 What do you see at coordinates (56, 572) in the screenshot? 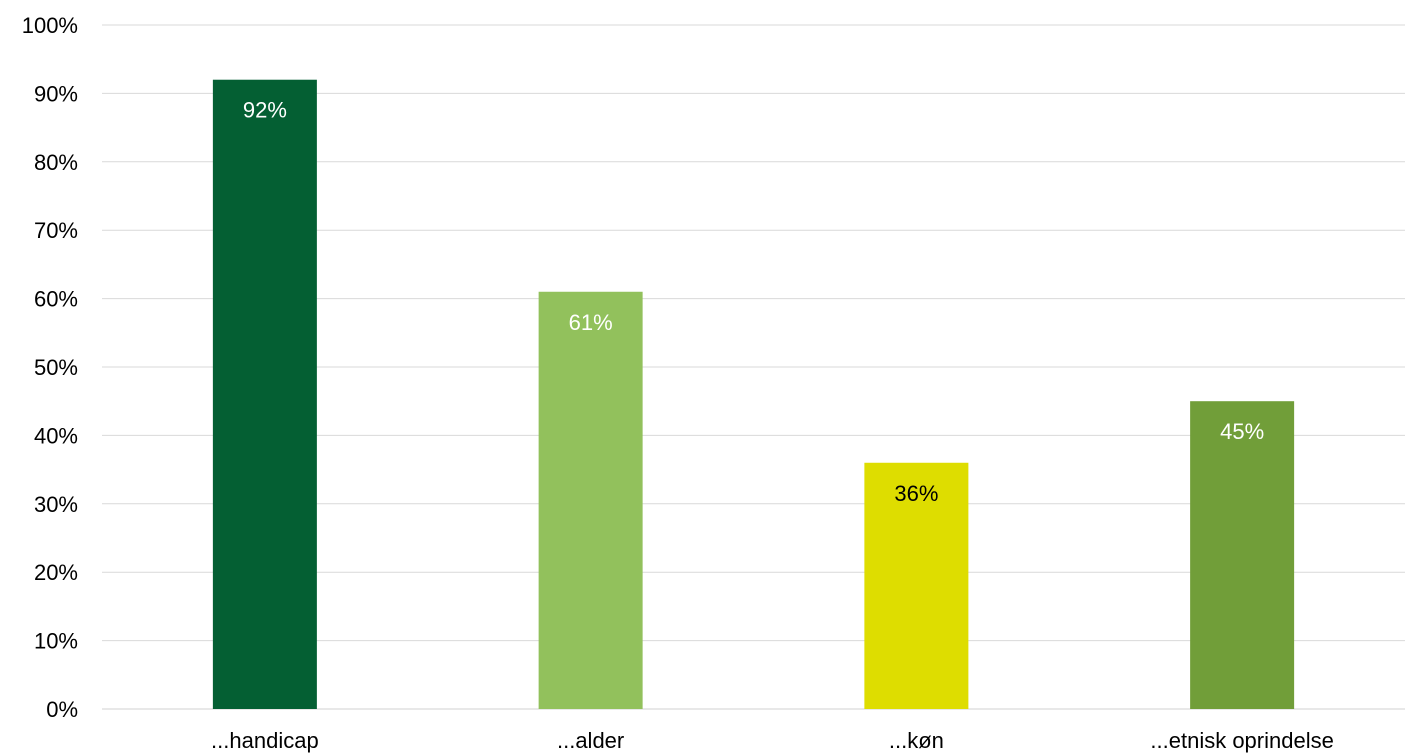
I see `y-tick-label: 20%` at bounding box center [56, 572].